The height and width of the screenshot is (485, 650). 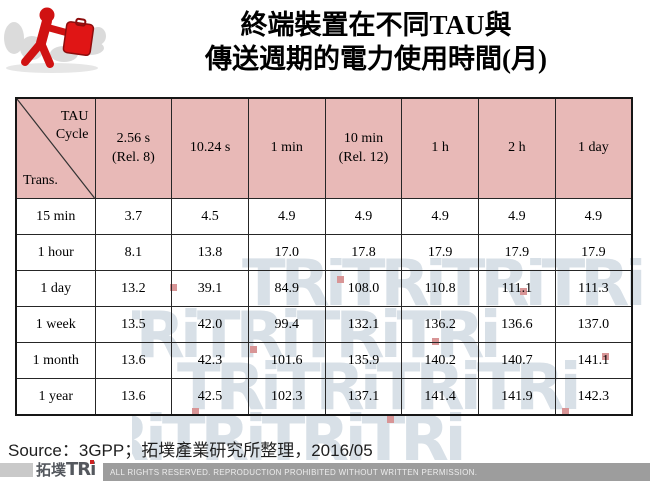 I want to click on table-cell: 13.2, so click(x=133, y=288).